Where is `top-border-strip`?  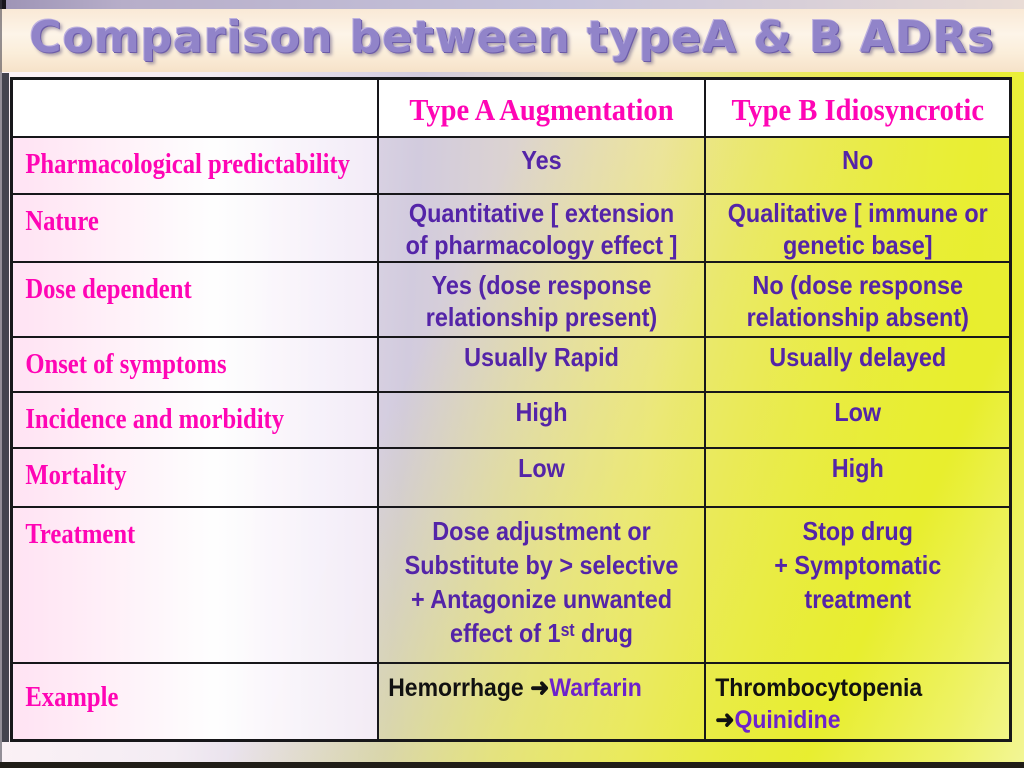
top-border-strip is located at coordinates (512, 4).